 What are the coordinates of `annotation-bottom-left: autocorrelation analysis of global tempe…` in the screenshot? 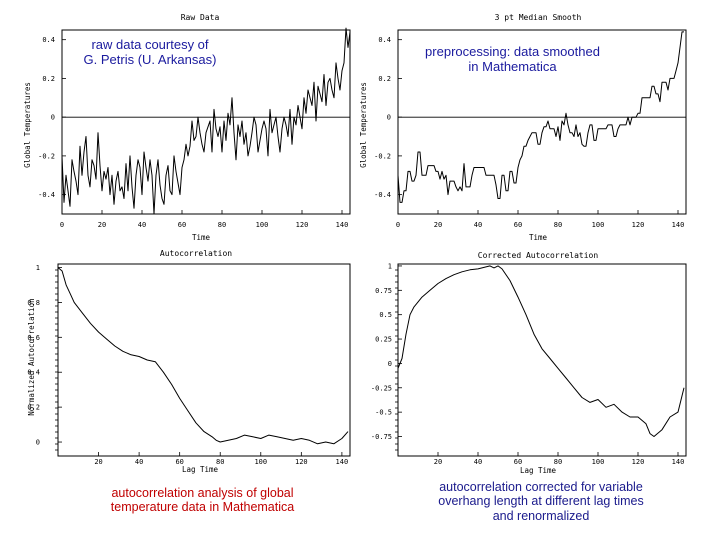 It's located at (202, 500).